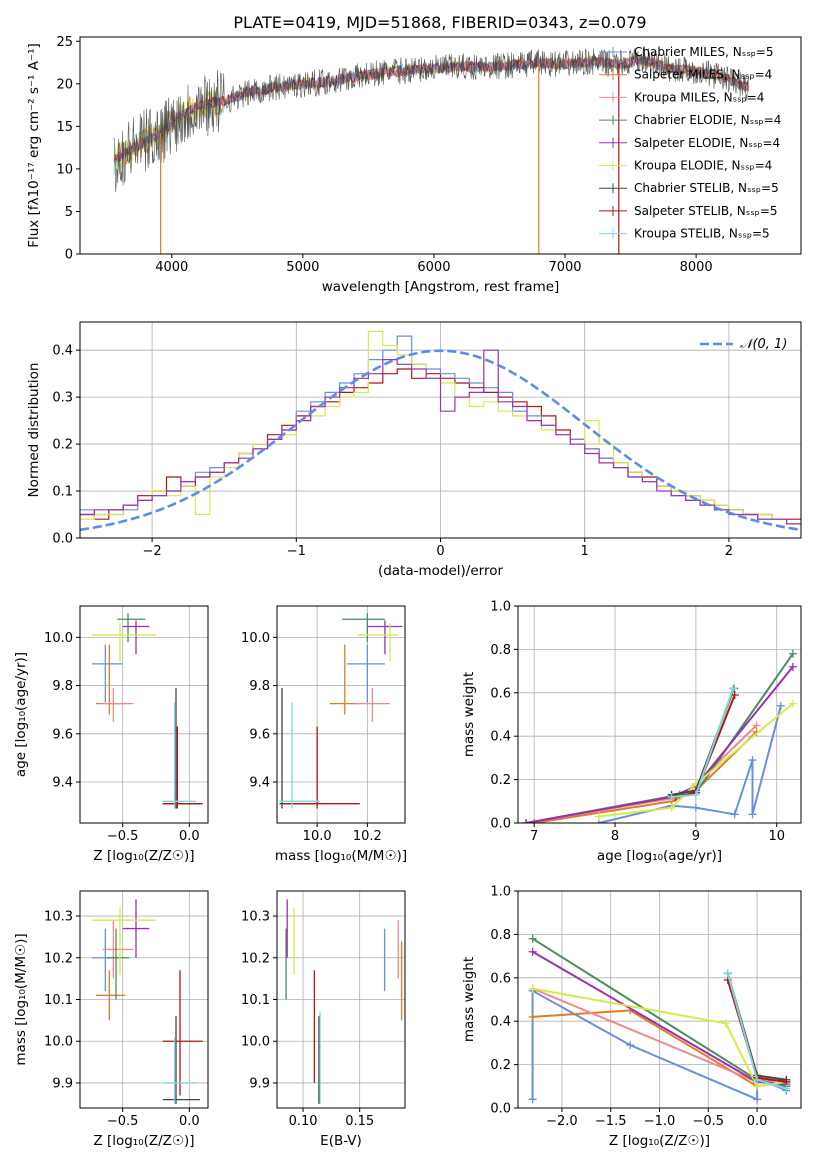  I want to click on chart-mass_vs_ebv: 0.10 0.15 9.9 10.0 10.1 10.2 10.3 E(B-V), so click(323, 1019).